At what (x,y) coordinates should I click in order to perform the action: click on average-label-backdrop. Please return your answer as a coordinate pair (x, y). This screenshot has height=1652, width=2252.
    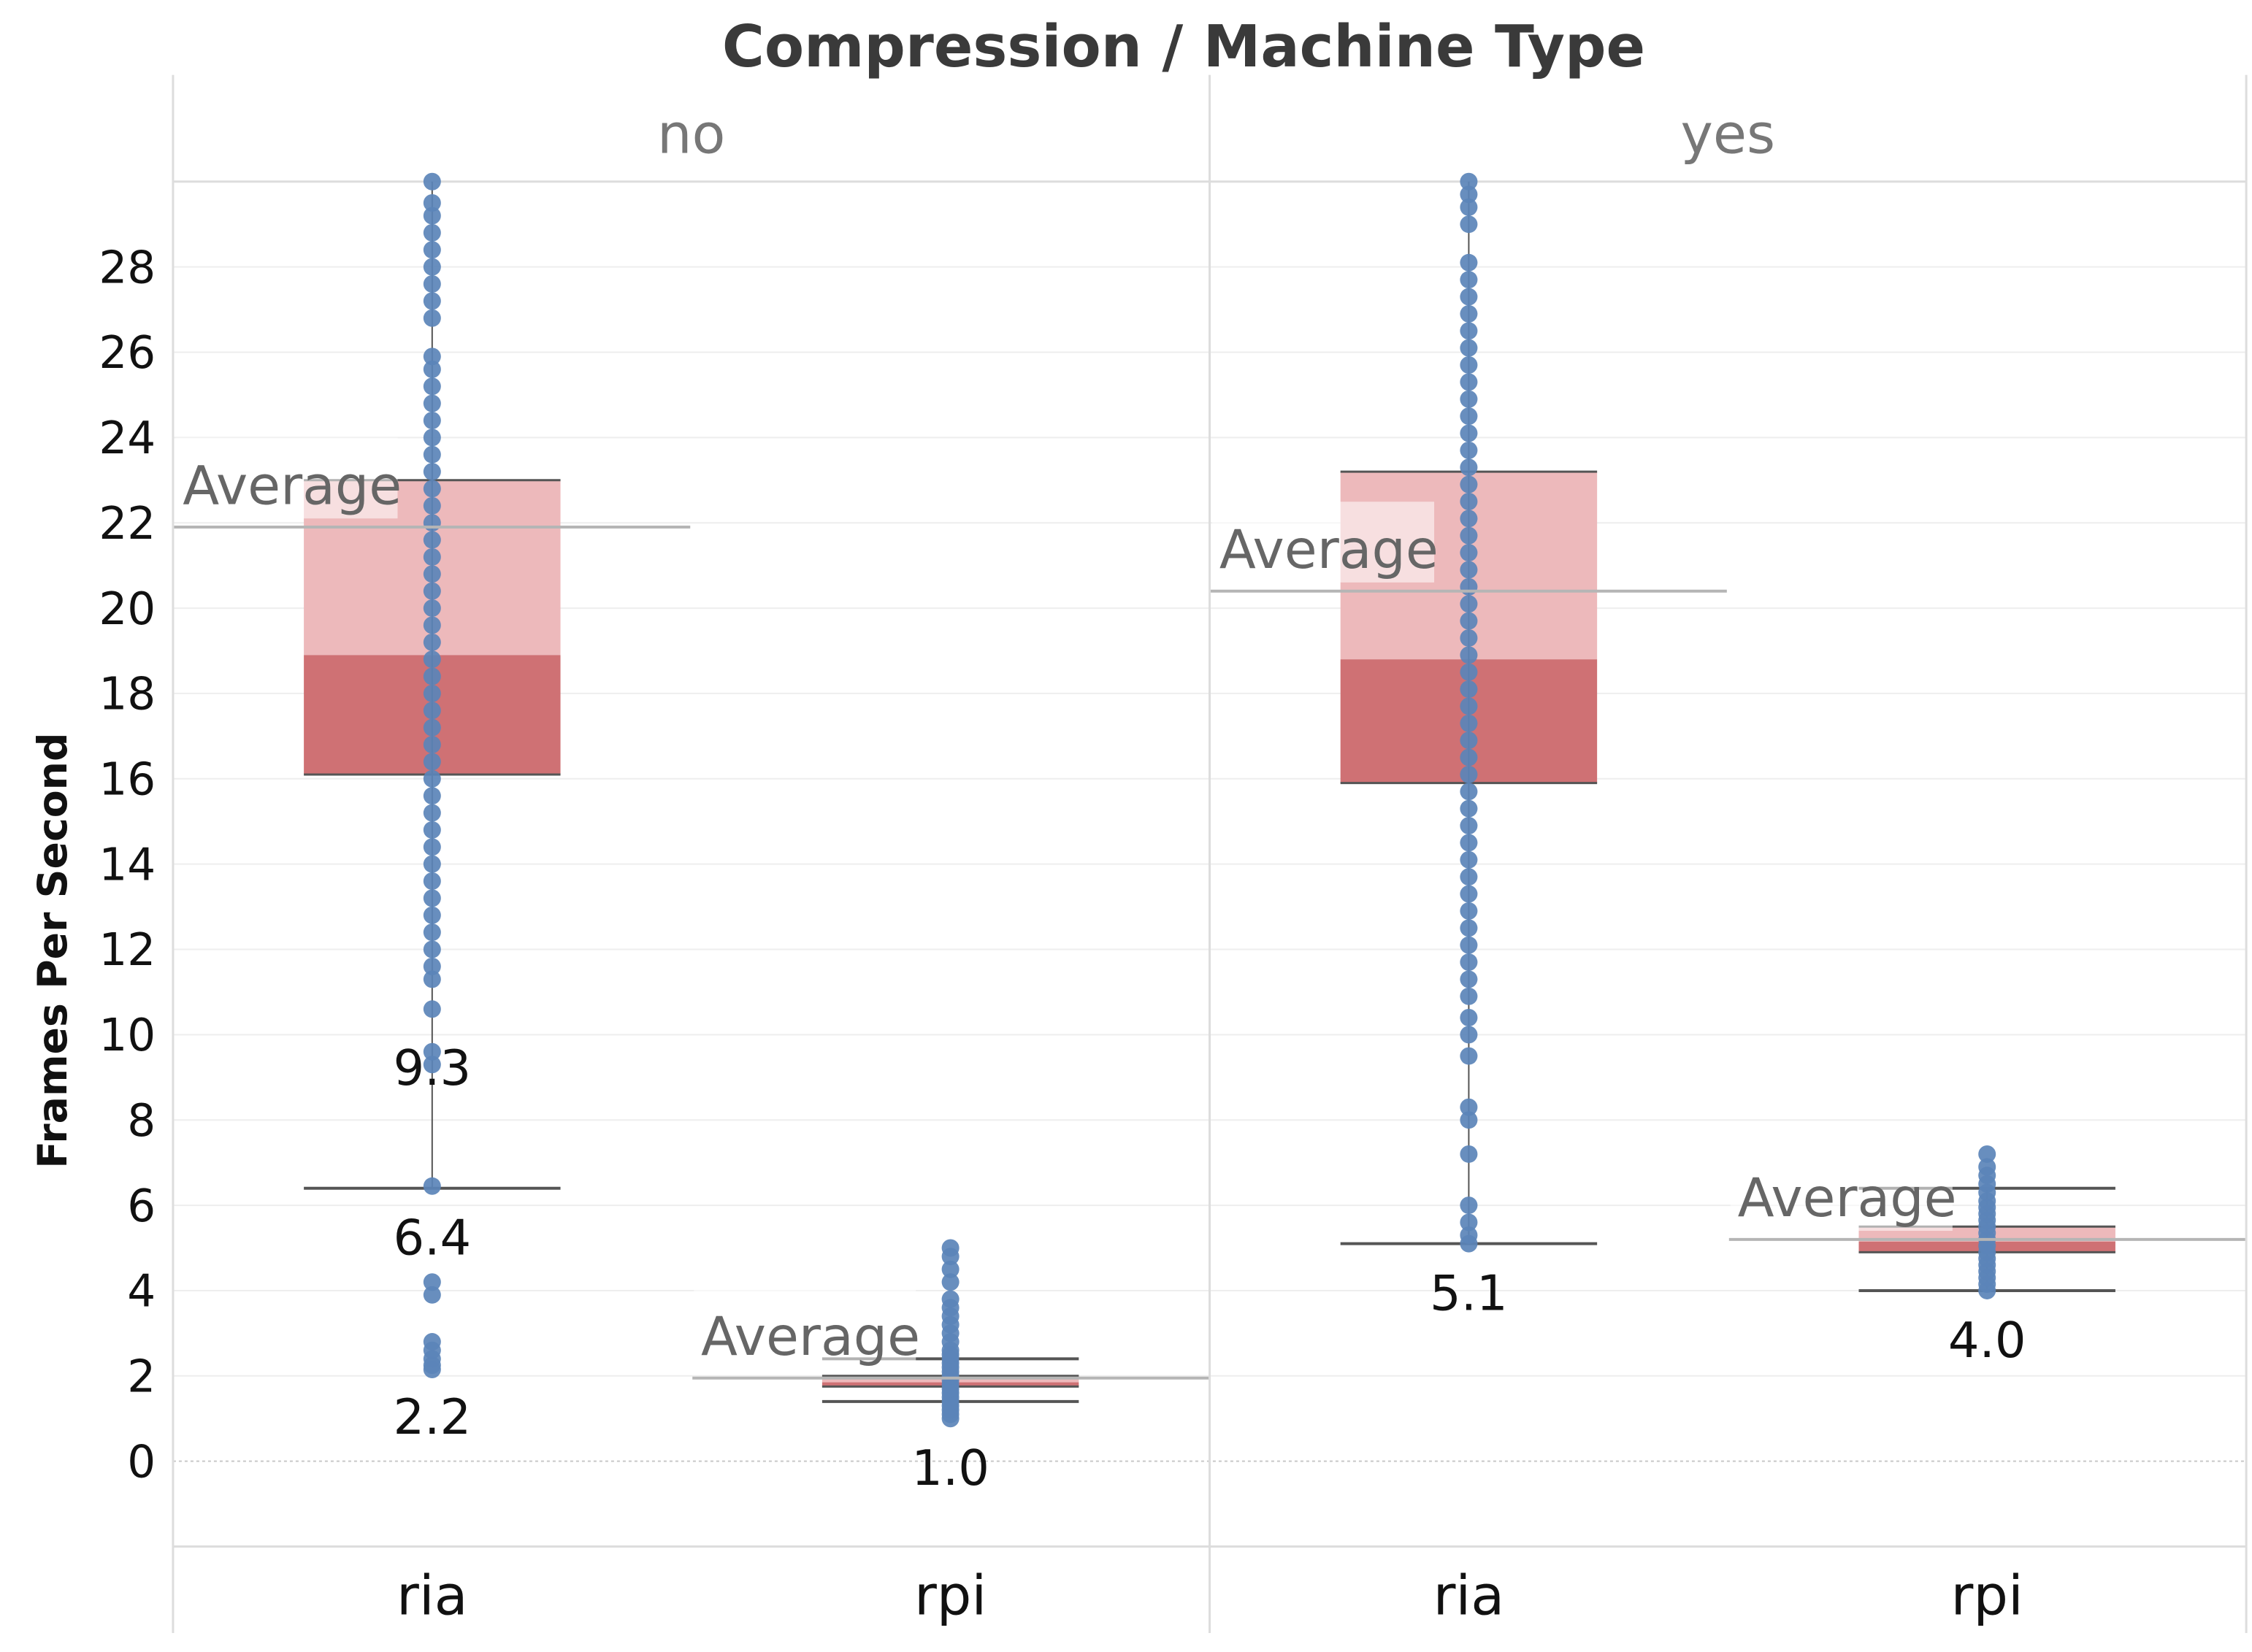
    Looking at the image, I should click on (1323, 542).